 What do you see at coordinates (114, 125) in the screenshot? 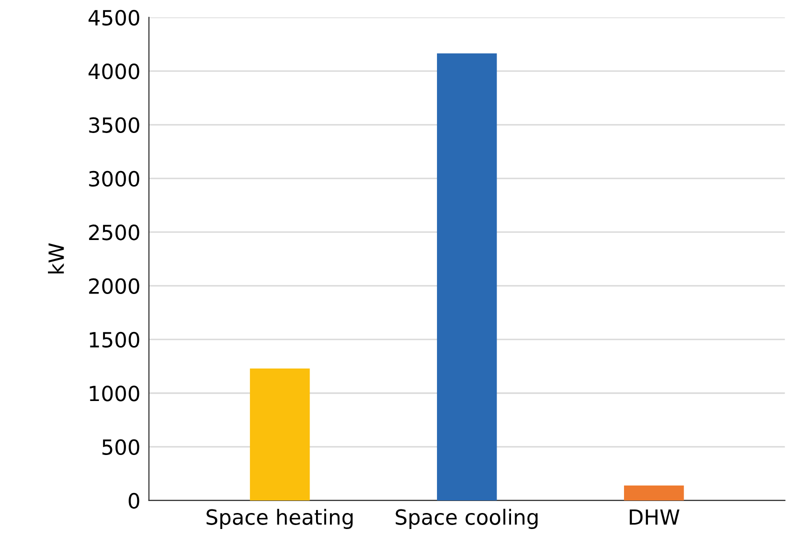
I see `y-tick-label: 3500` at bounding box center [114, 125].